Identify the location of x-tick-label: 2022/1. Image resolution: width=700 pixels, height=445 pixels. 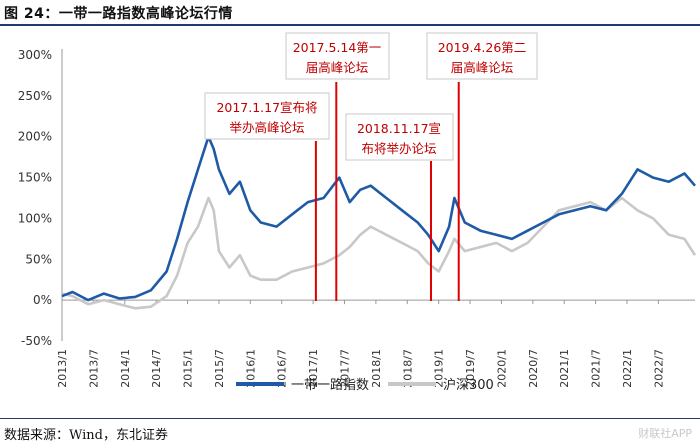
(627, 368).